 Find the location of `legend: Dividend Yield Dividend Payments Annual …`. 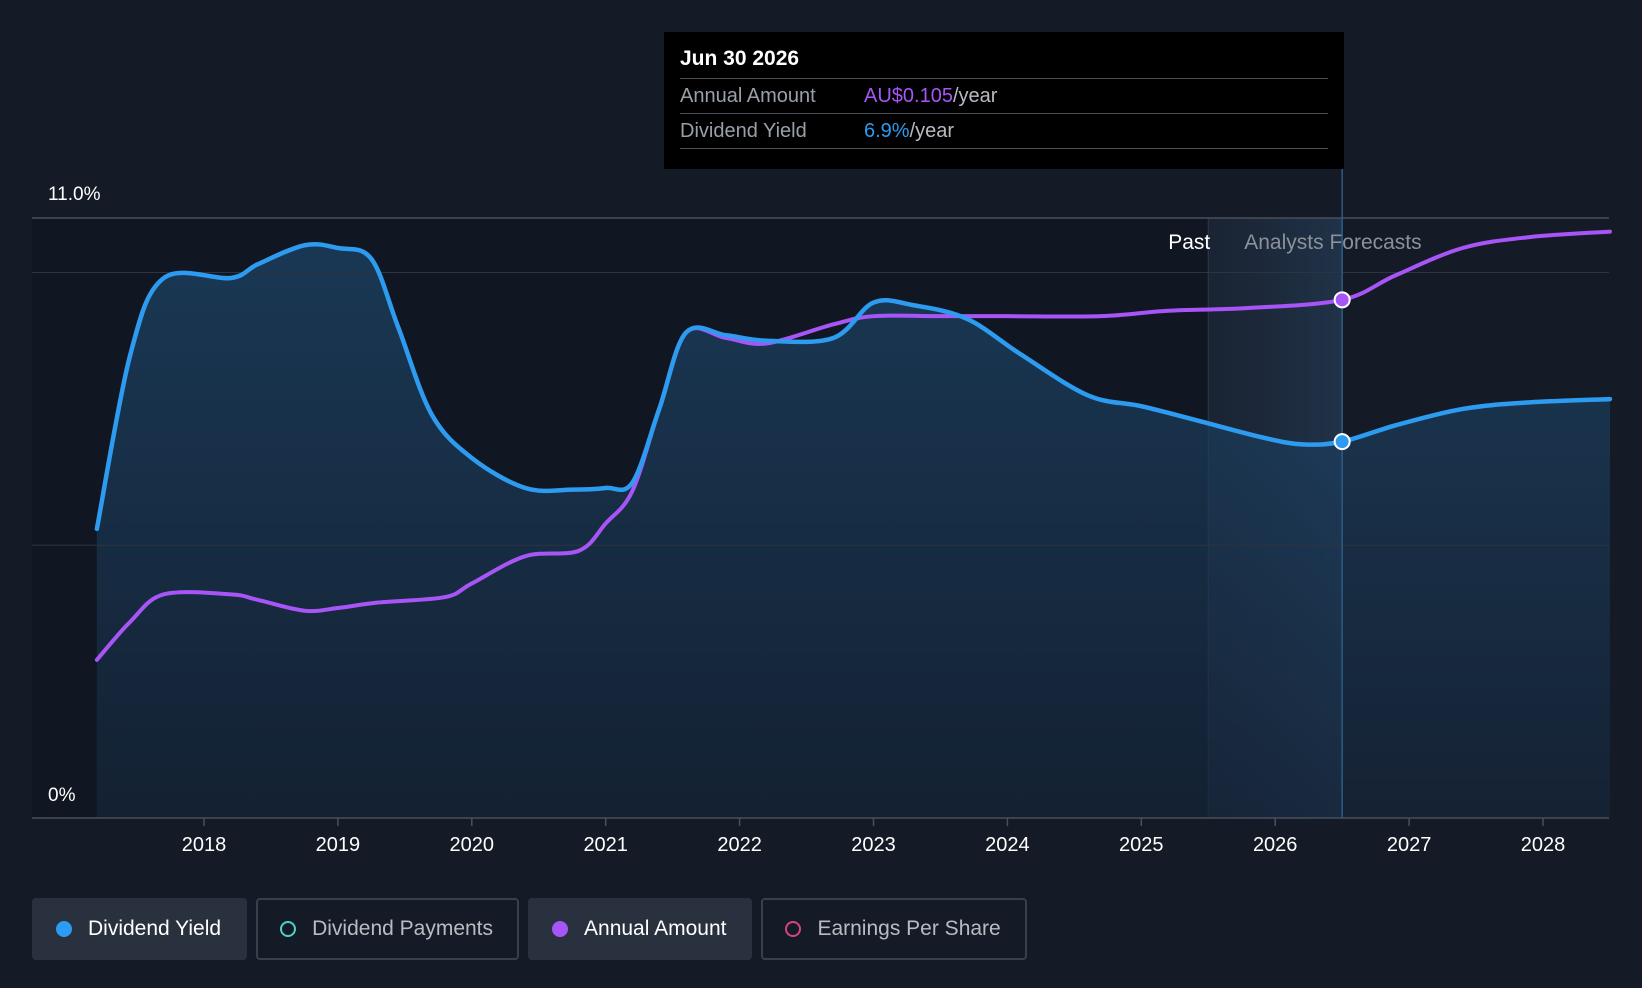

legend: Dividend Yield Dividend Payments Annual … is located at coordinates (529, 929).